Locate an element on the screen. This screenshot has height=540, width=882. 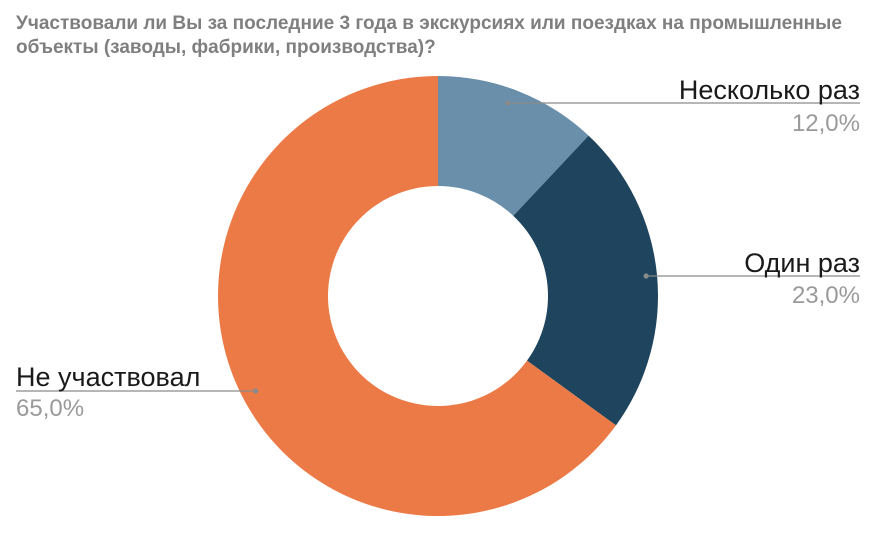
slice-value-3: 65,0% is located at coordinates (50, 408).